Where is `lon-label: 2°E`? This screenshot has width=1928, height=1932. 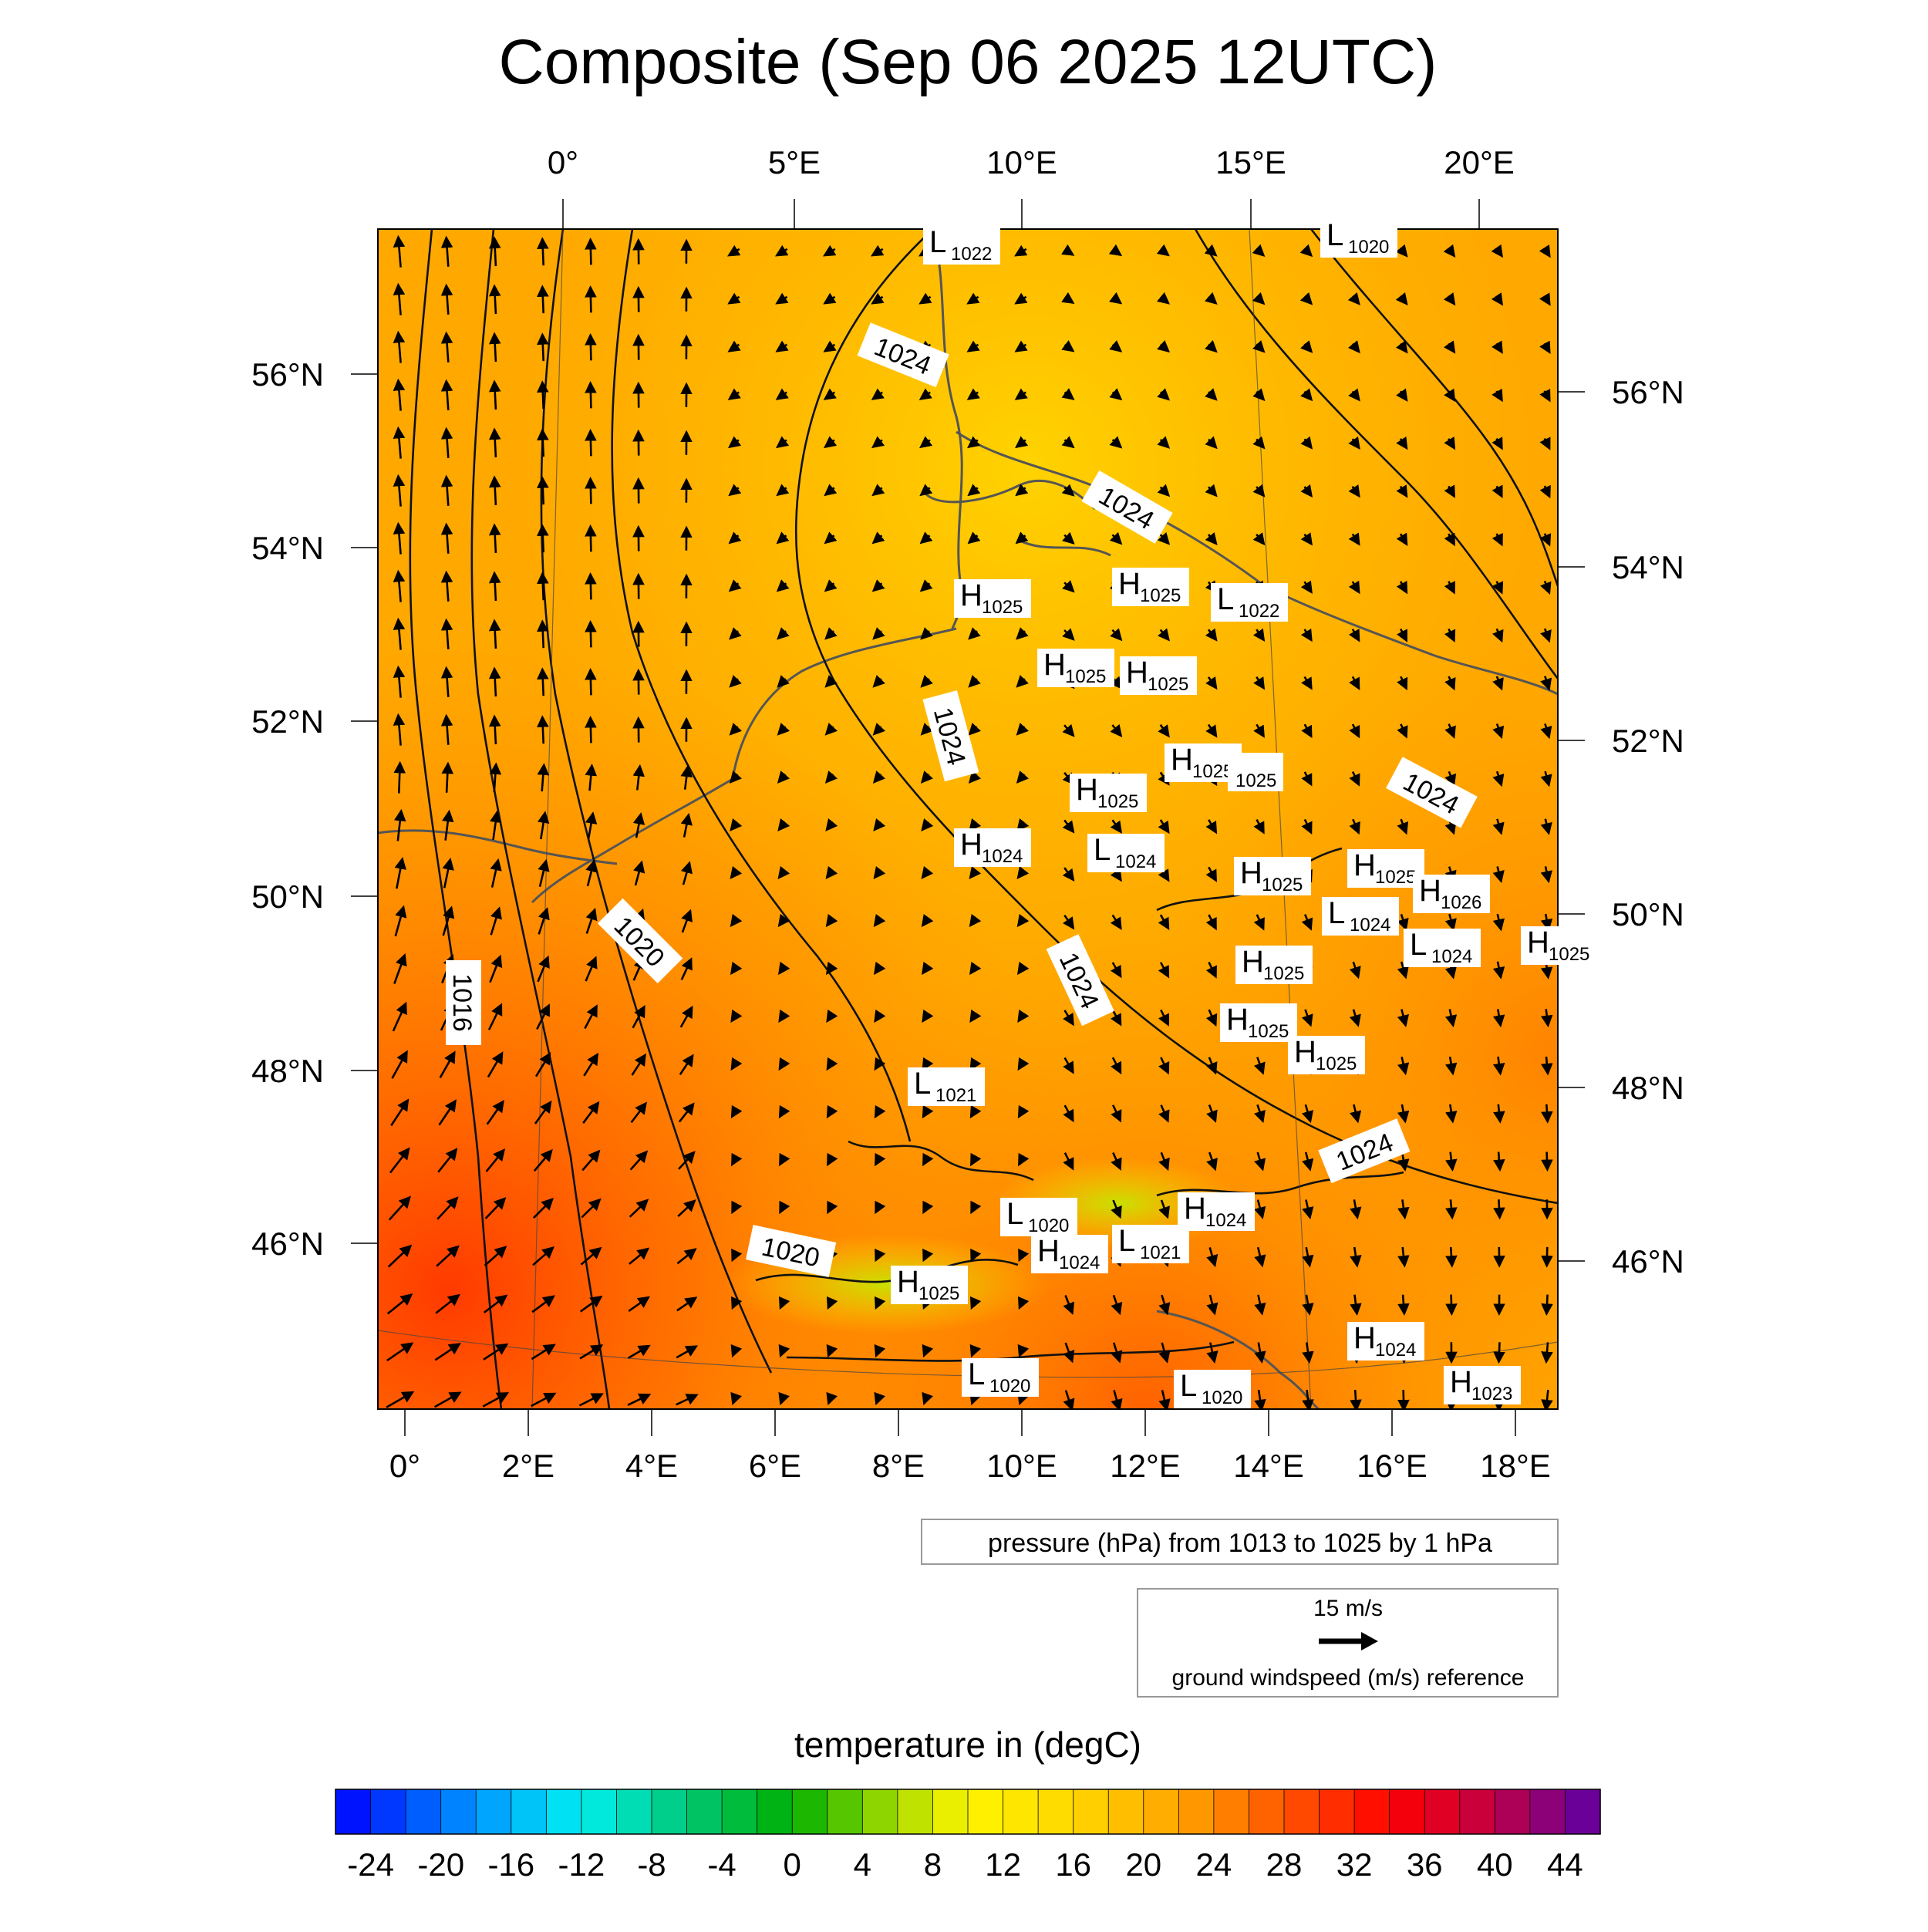 lon-label: 2°E is located at coordinates (528, 1466).